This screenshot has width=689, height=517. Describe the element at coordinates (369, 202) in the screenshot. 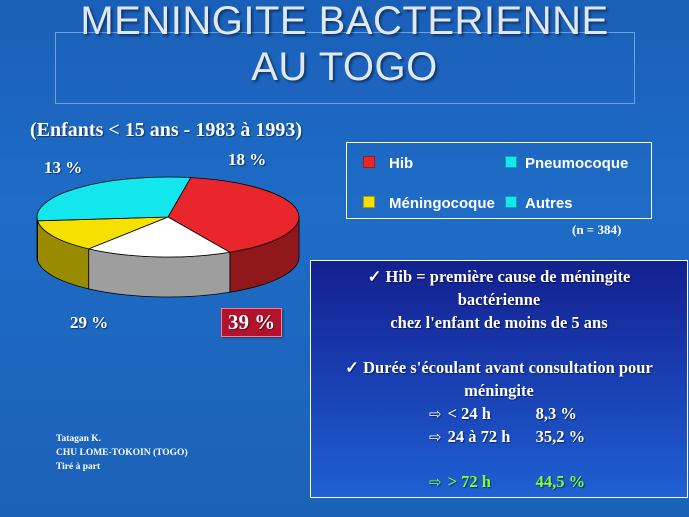

I see `legend-swatch-meningocoque` at that location.